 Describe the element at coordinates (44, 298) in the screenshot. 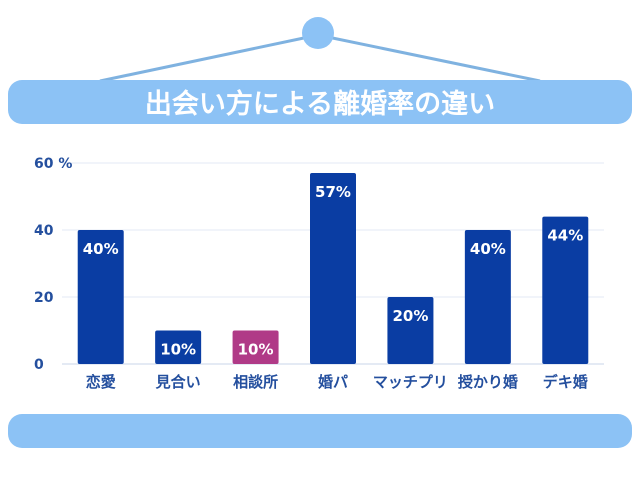

I see `y-tick-label: 20` at that location.